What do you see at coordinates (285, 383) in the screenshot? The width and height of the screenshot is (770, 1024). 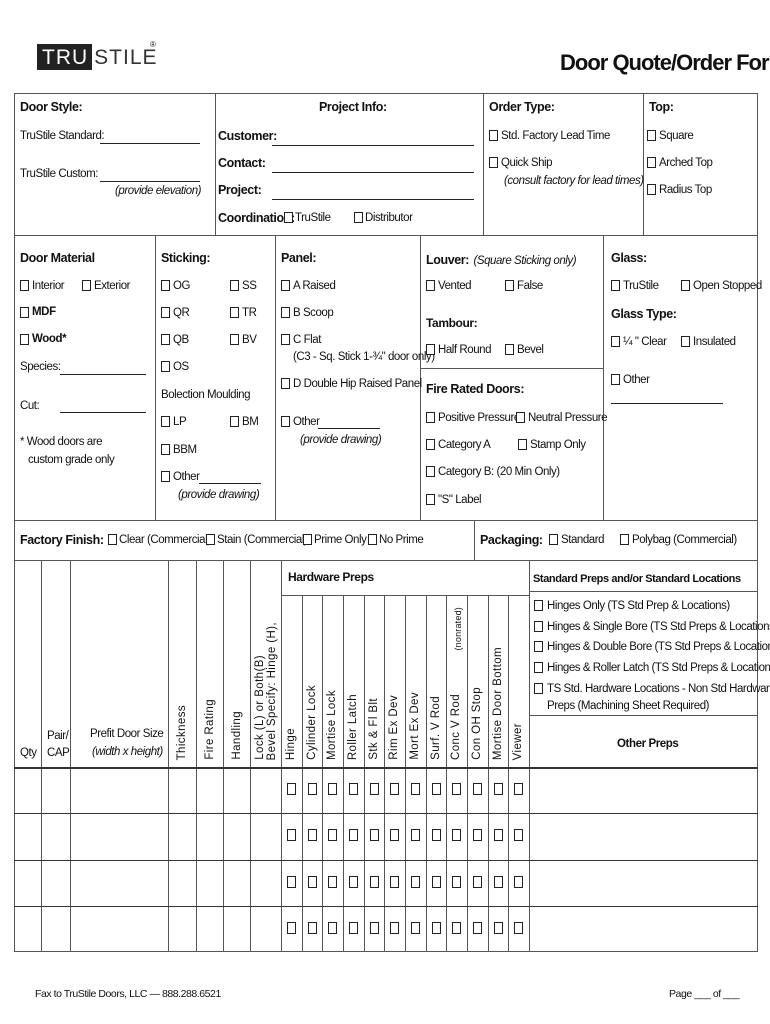 I see `panel-d-checkbox` at bounding box center [285, 383].